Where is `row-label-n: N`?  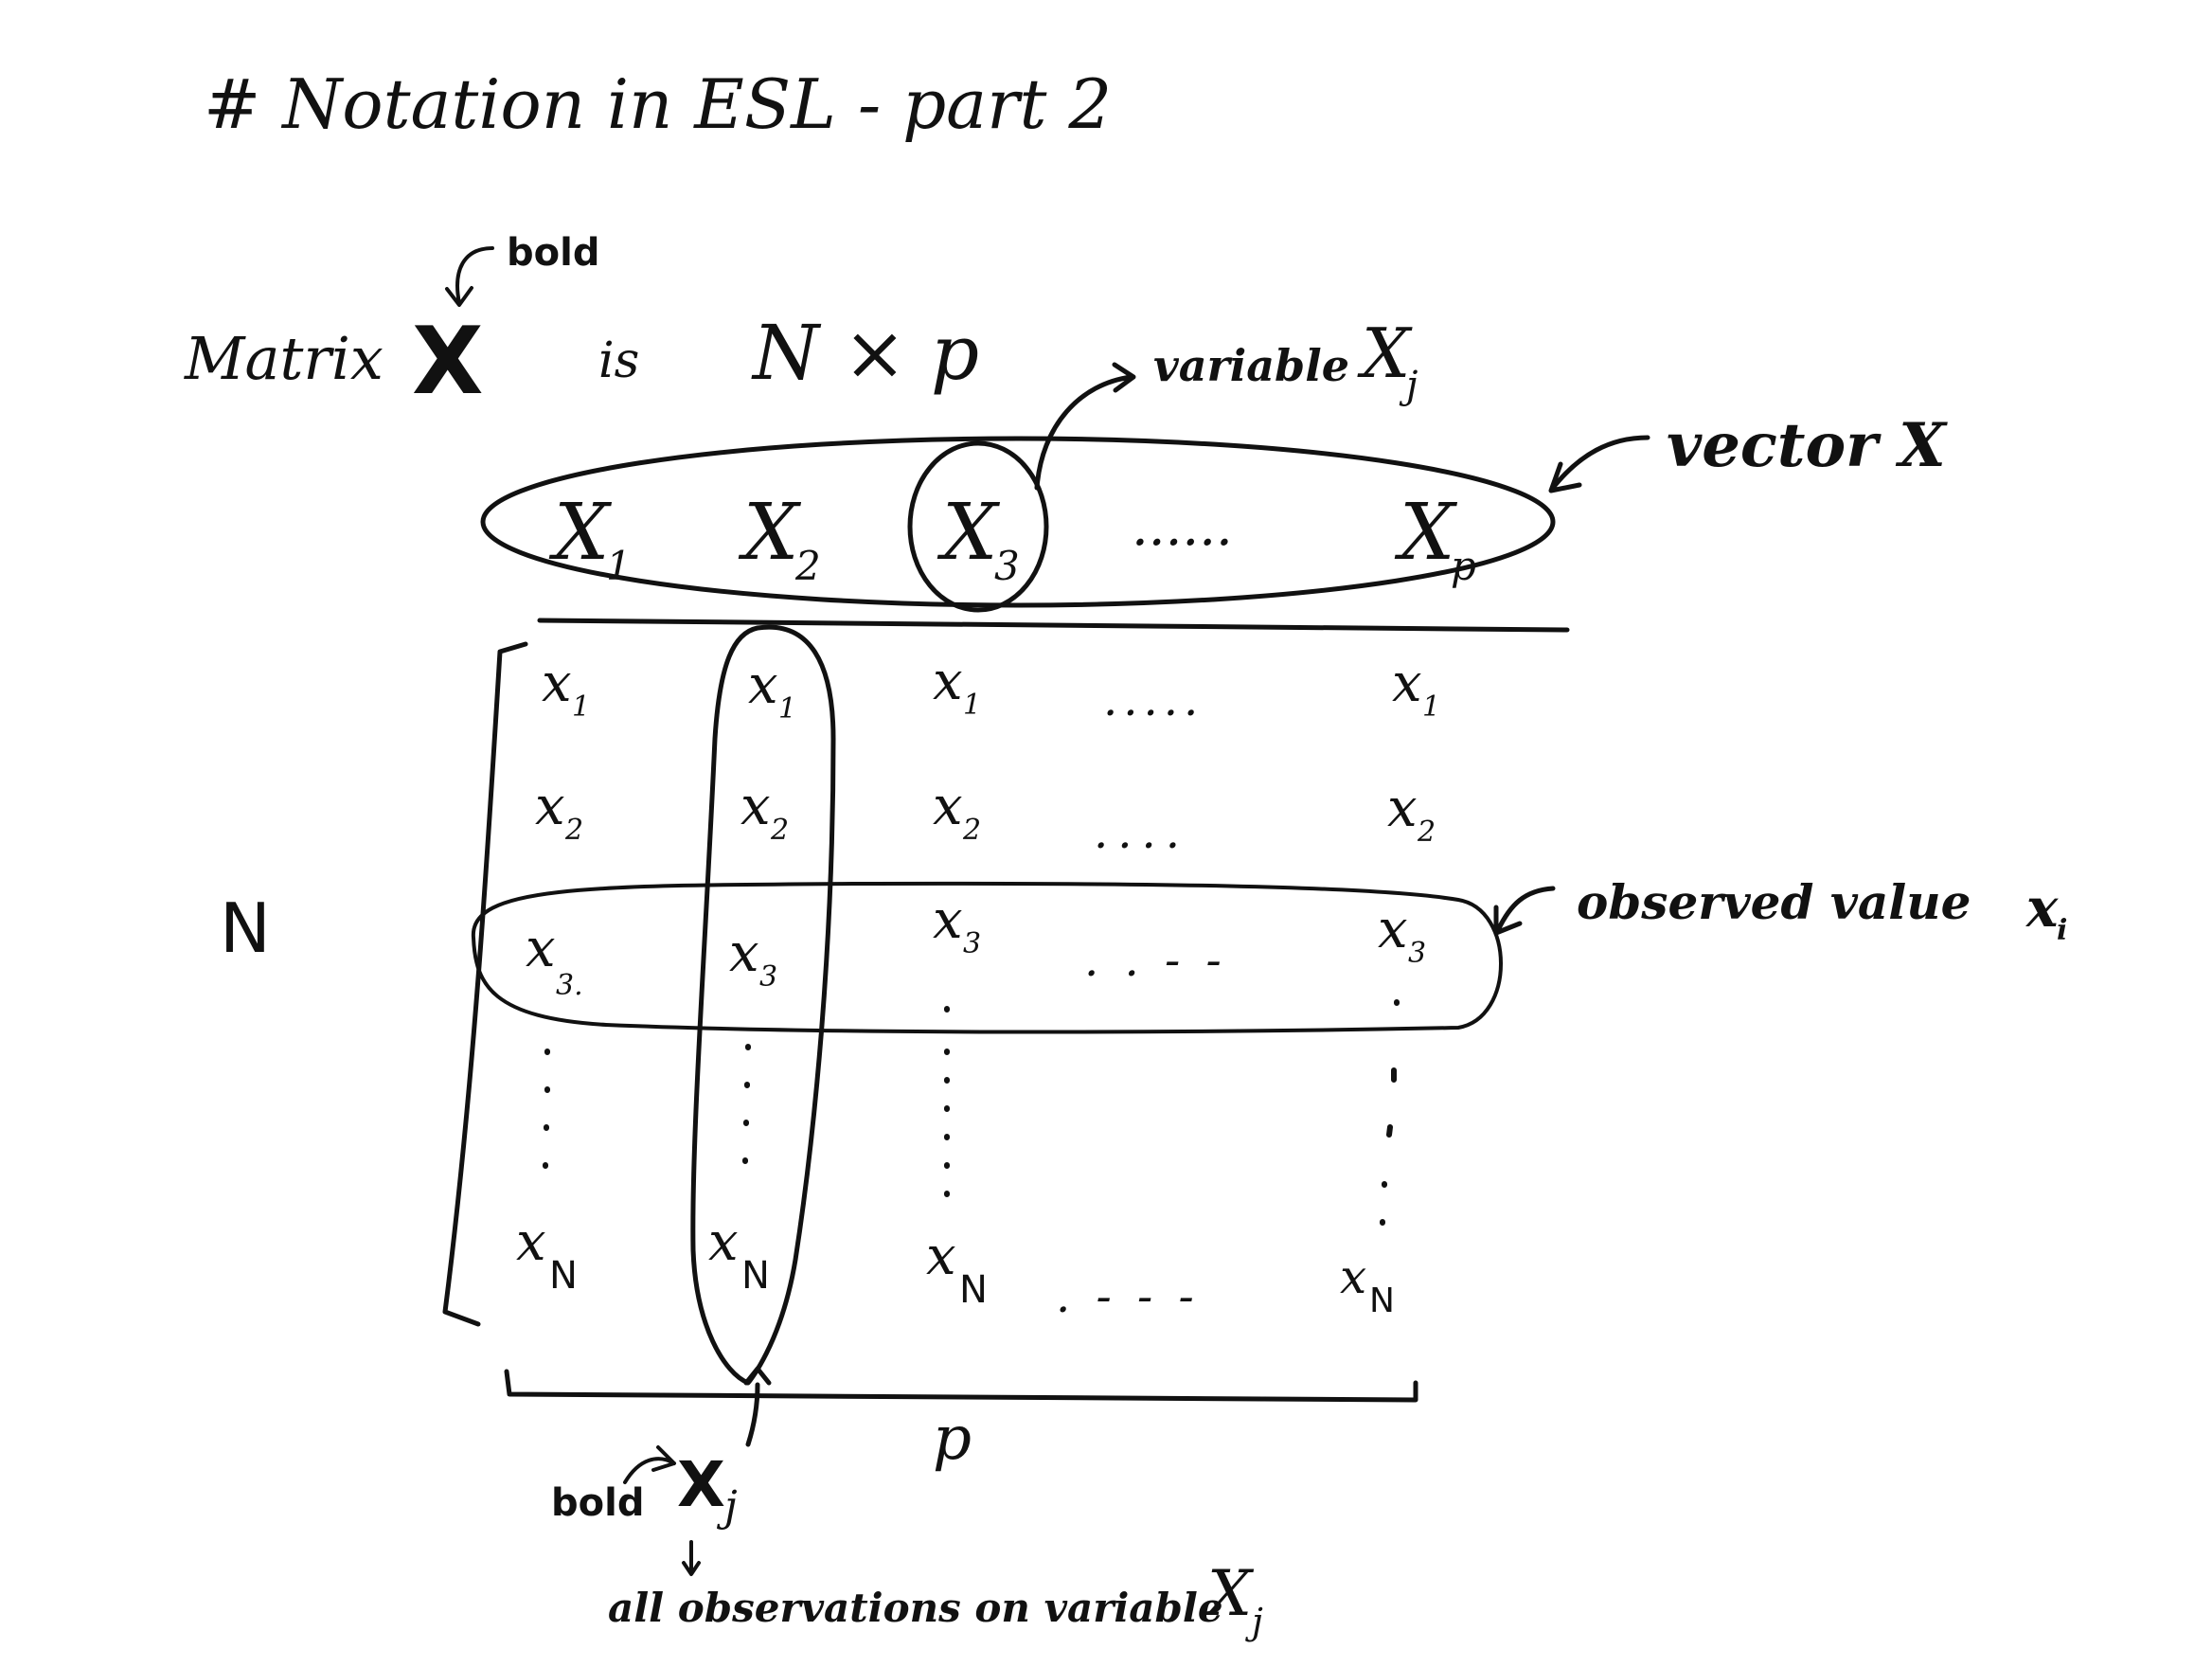
row-label-n: N is located at coordinates (245, 928).